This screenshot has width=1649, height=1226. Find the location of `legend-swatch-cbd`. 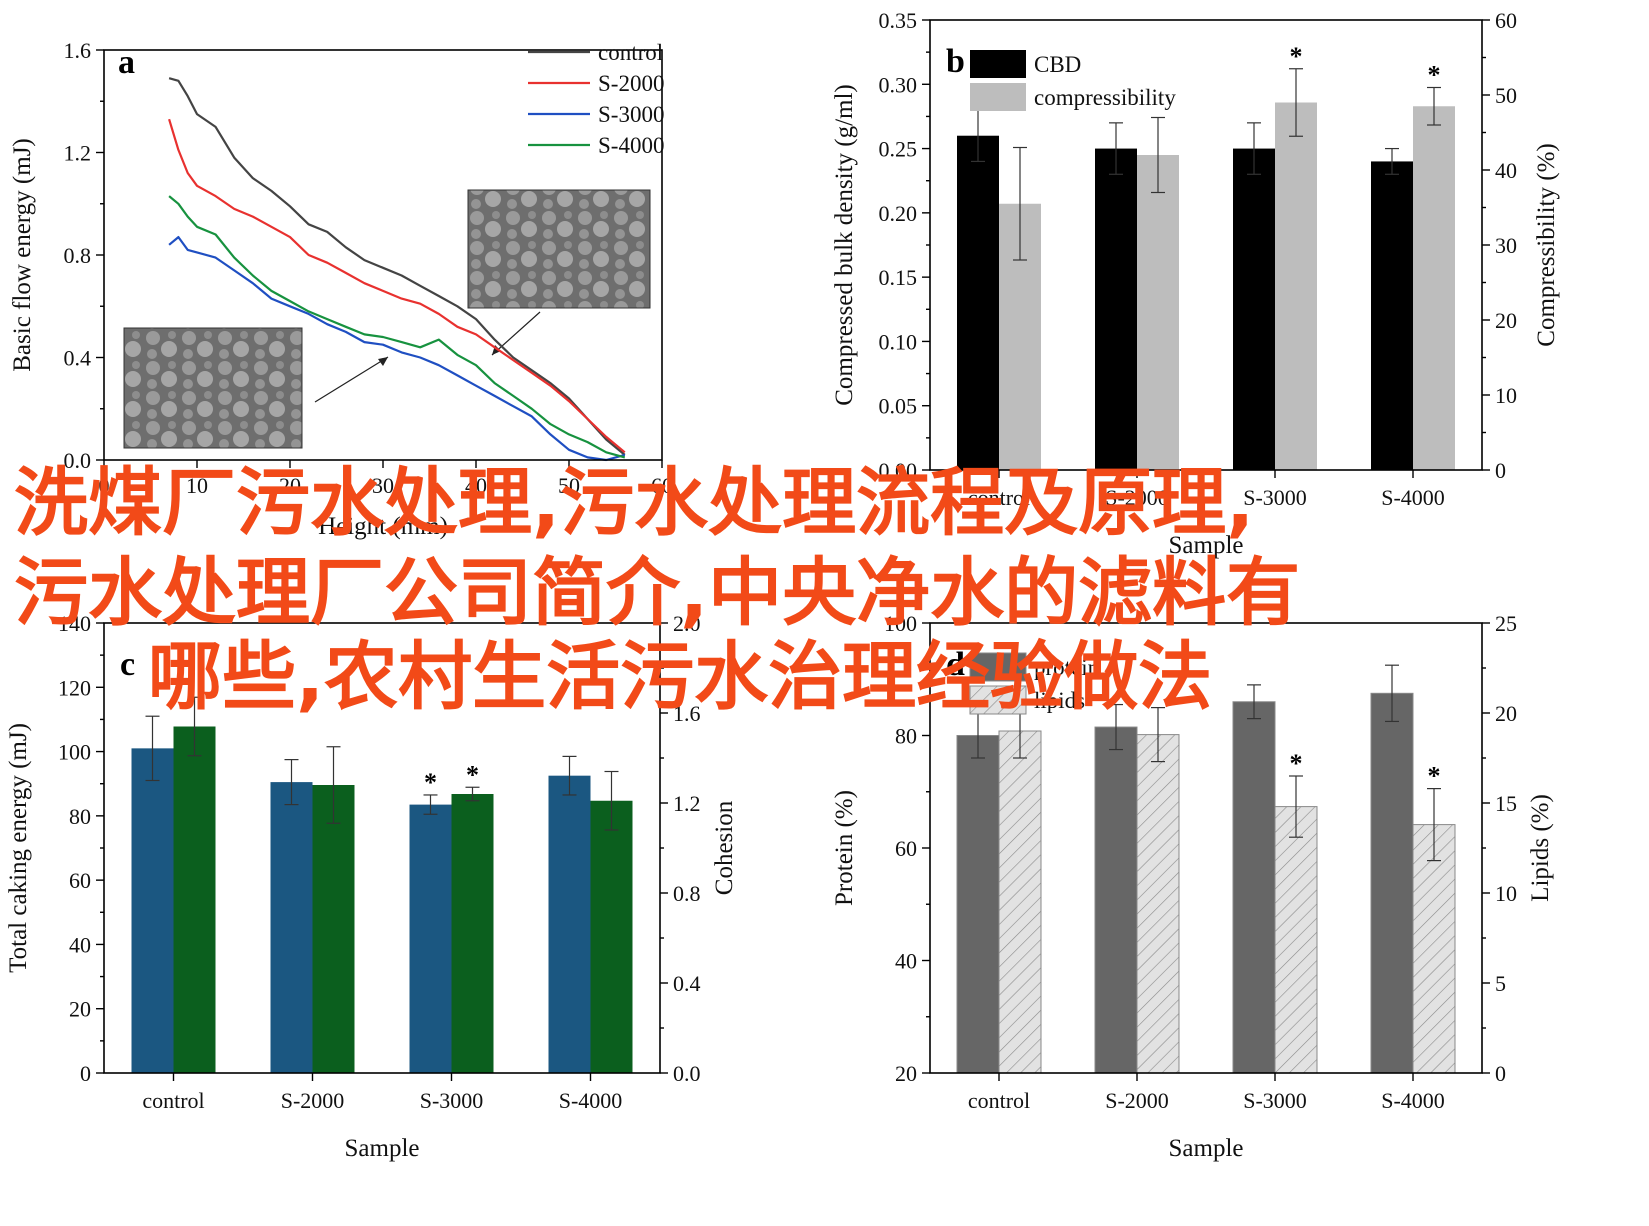

legend-swatch-cbd is located at coordinates (998, 64).